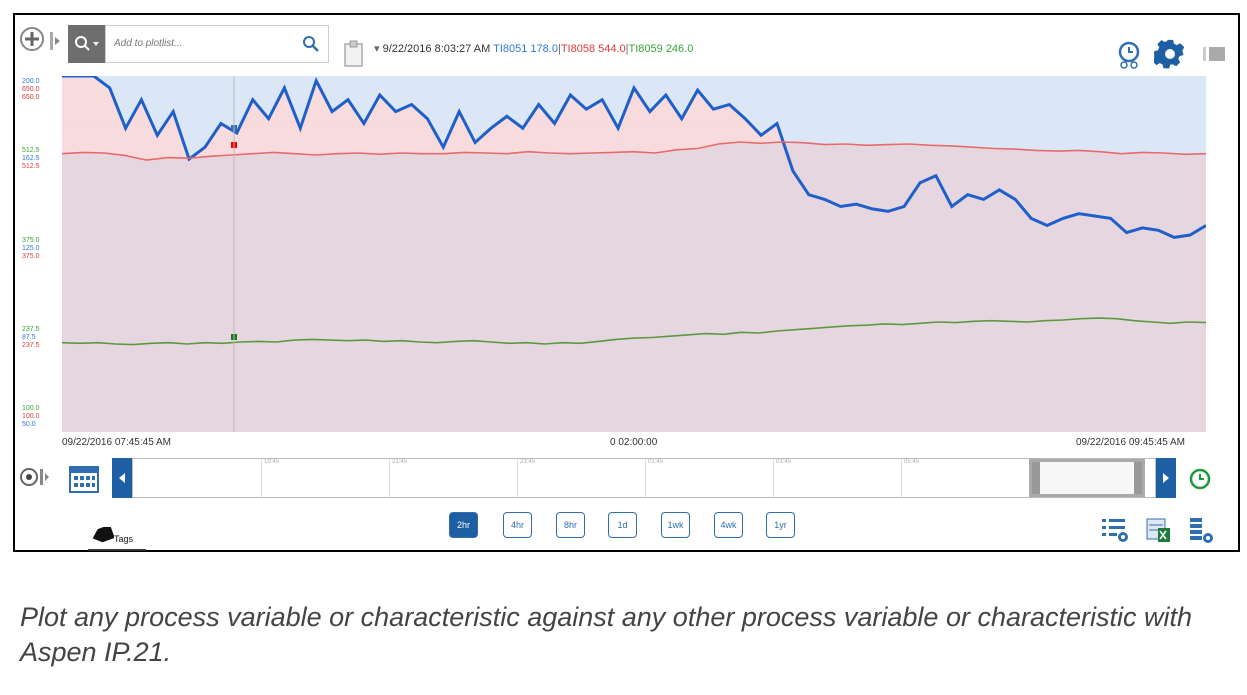 This screenshot has width=1247, height=695. I want to click on gear-icon, so click(1170, 54).